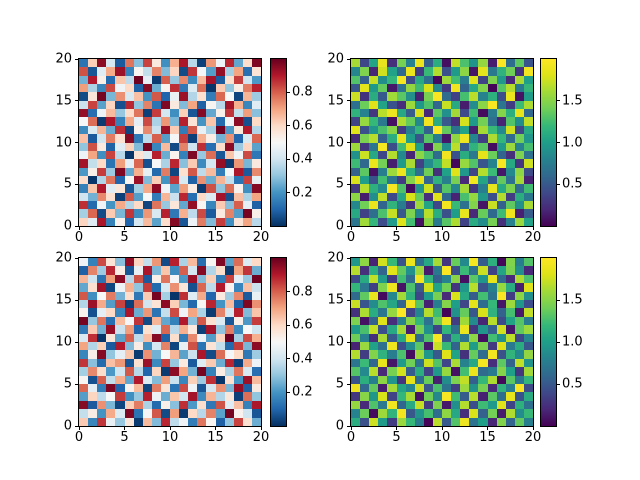  Describe the element at coordinates (67, 426) in the screenshot. I see `y-tick-label: 0` at that location.